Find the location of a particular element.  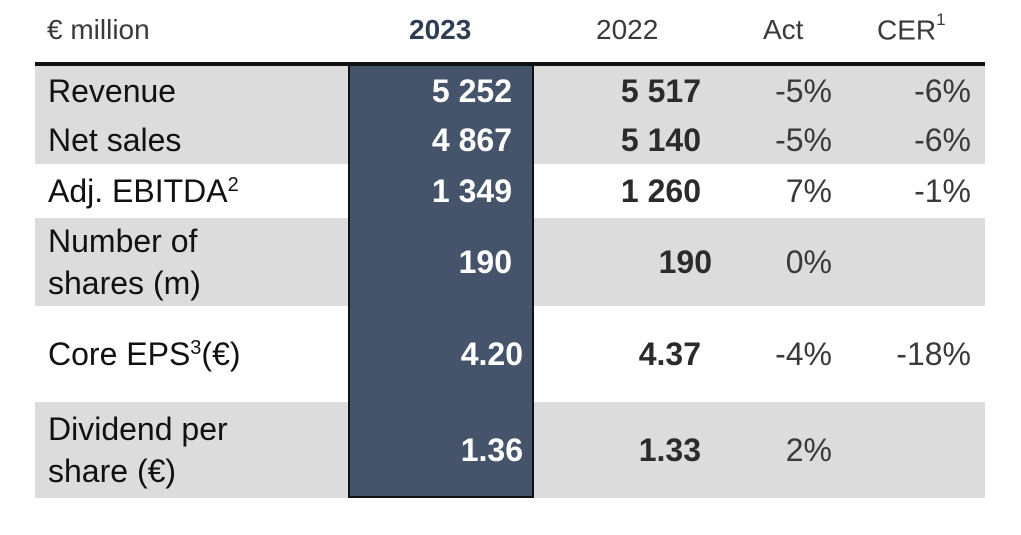

header-cer: CER1 is located at coordinates (911, 28).